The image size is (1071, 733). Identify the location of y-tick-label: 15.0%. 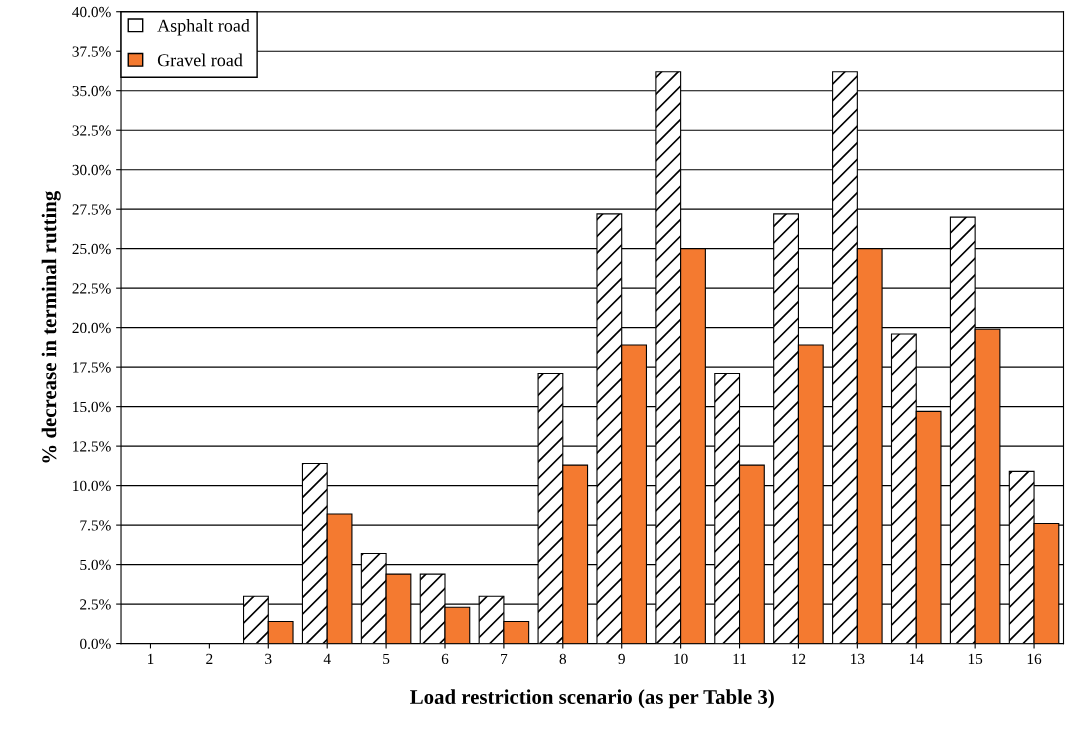
(92, 407).